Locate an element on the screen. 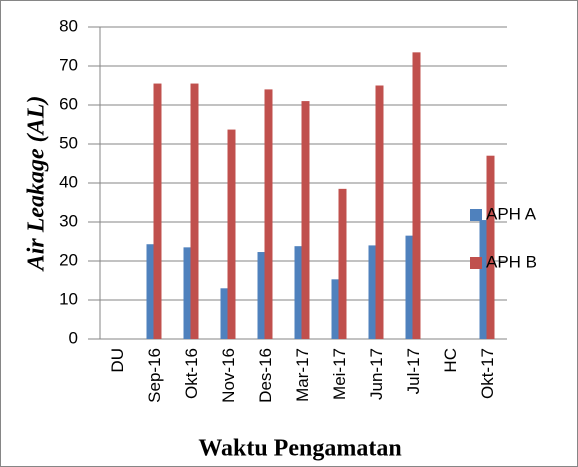  x-tick-label: DU is located at coordinates (117, 360).